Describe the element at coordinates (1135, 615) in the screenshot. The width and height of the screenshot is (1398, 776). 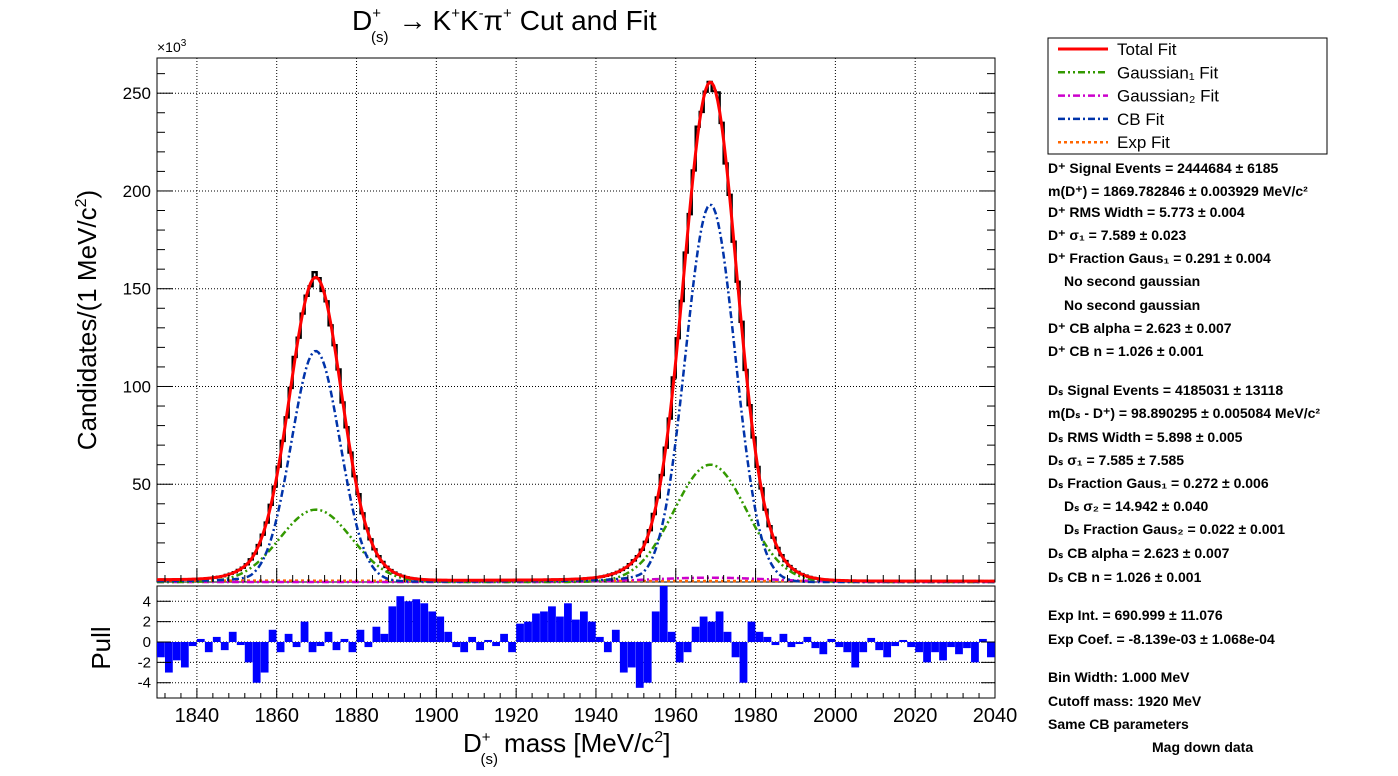
I see `param-exp-int: Exp Int. = 690.999 ± 11.076` at that location.